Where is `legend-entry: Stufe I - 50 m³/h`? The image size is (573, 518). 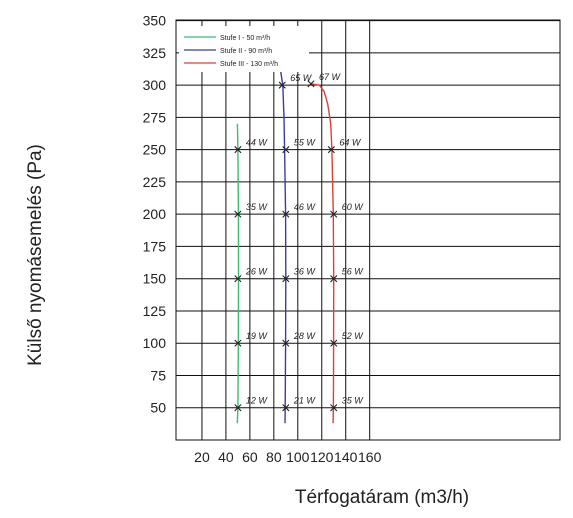
legend-entry: Stufe I - 50 m³/h is located at coordinates (245, 38).